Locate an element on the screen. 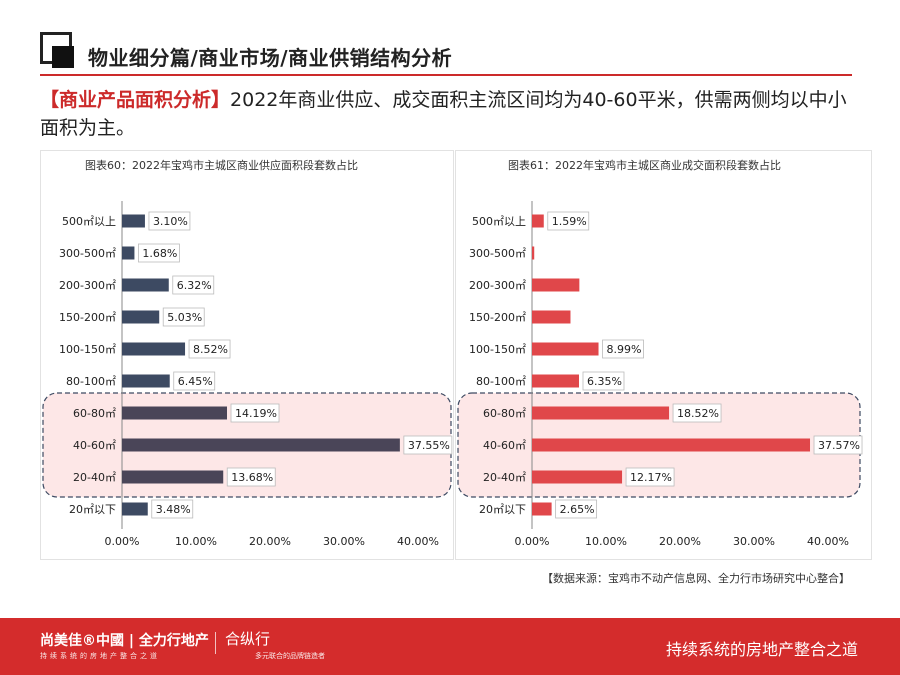  title-divider is located at coordinates (446, 75).